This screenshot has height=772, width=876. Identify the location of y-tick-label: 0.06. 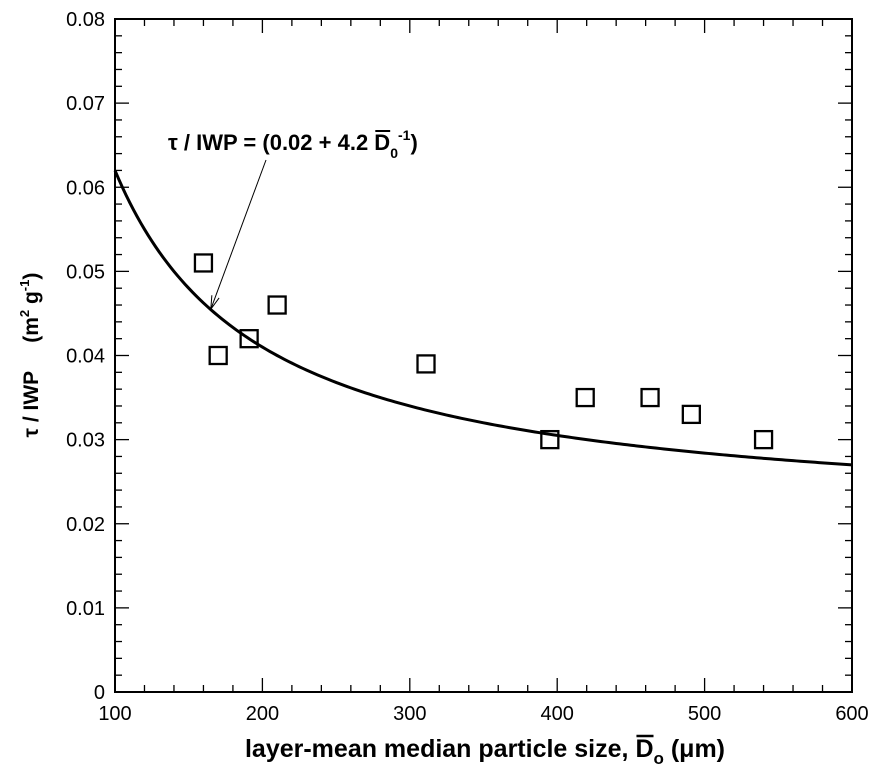
(85, 188).